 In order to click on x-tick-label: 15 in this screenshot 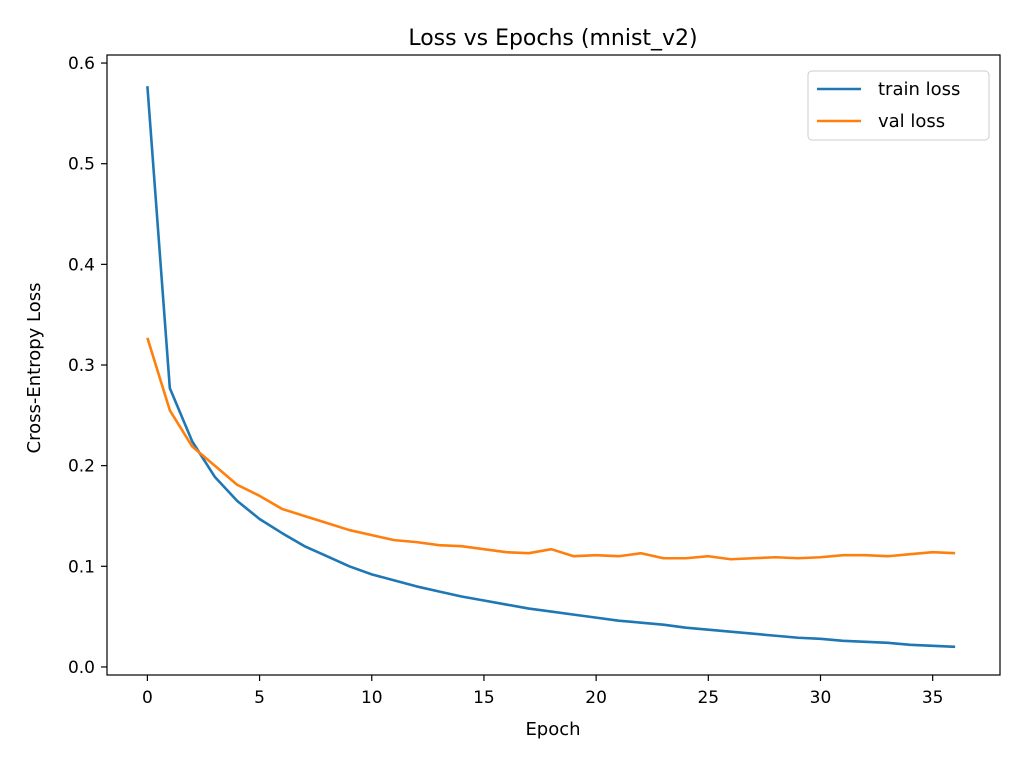, I will do `click(484, 698)`.